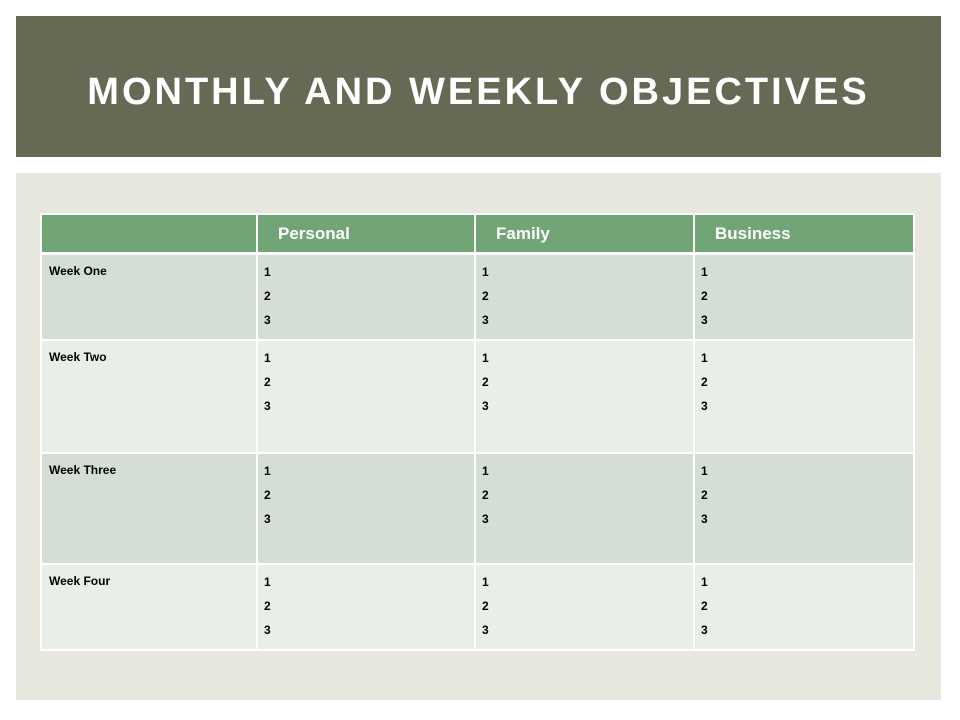 The height and width of the screenshot is (720, 960). I want to click on header-cell-personal: Personal, so click(366, 234).